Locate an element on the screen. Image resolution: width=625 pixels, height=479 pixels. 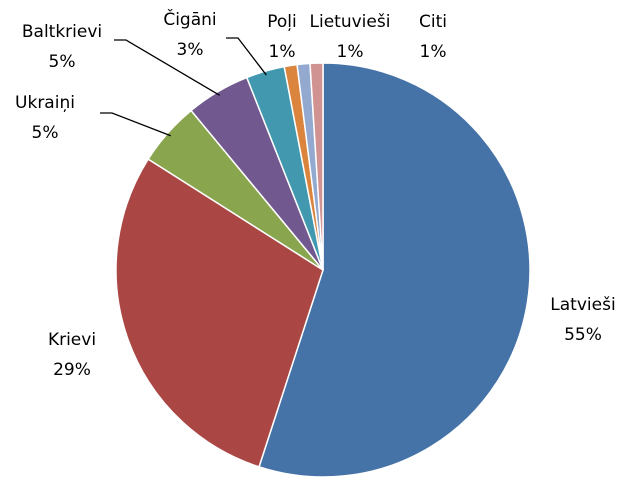
slice-label: Citi is located at coordinates (433, 22).